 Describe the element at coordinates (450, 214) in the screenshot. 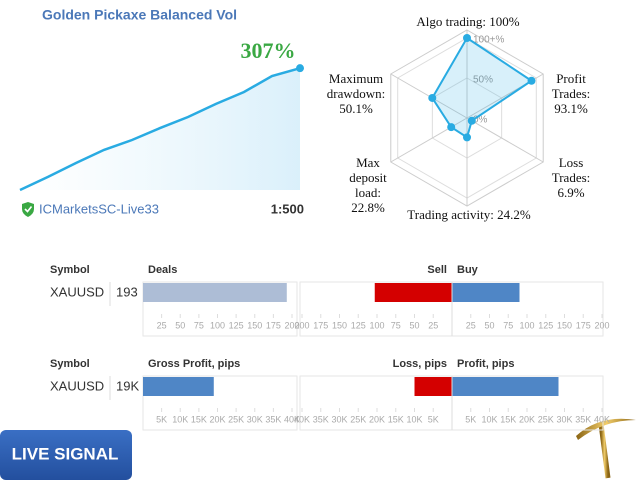

I see `radar-category: Trading activity:` at that location.